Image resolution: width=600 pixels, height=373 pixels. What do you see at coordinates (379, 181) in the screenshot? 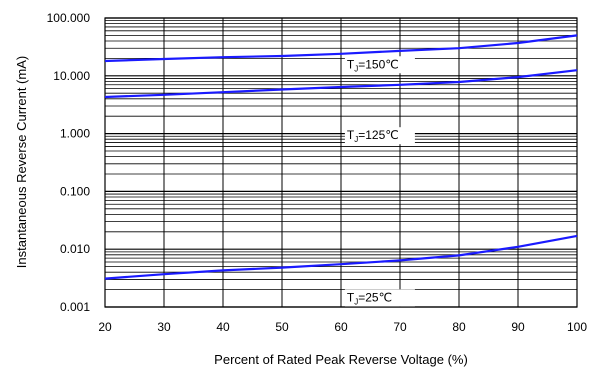
I see `annotations: TJ=150℃ TJ=125℃ TJ=25℃` at bounding box center [379, 181].